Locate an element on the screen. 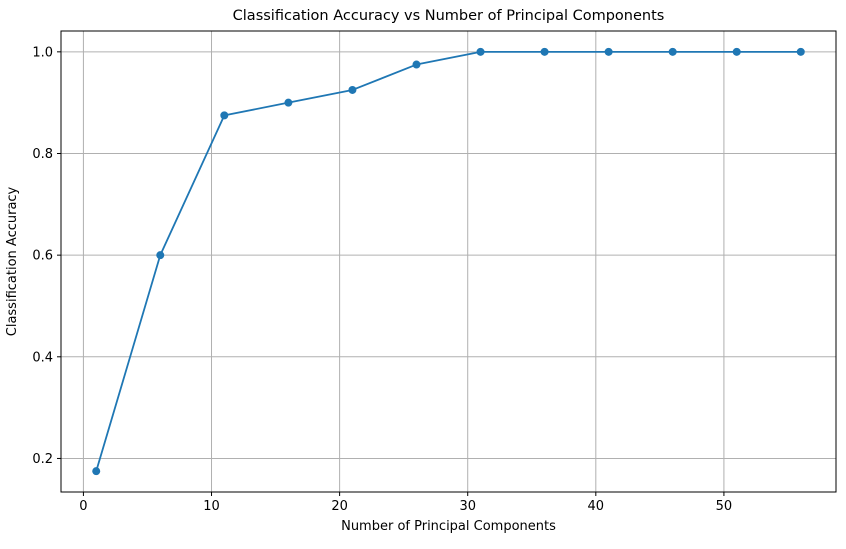 This screenshot has width=846, height=549. y-tick-label: 0.2 is located at coordinates (42, 459).